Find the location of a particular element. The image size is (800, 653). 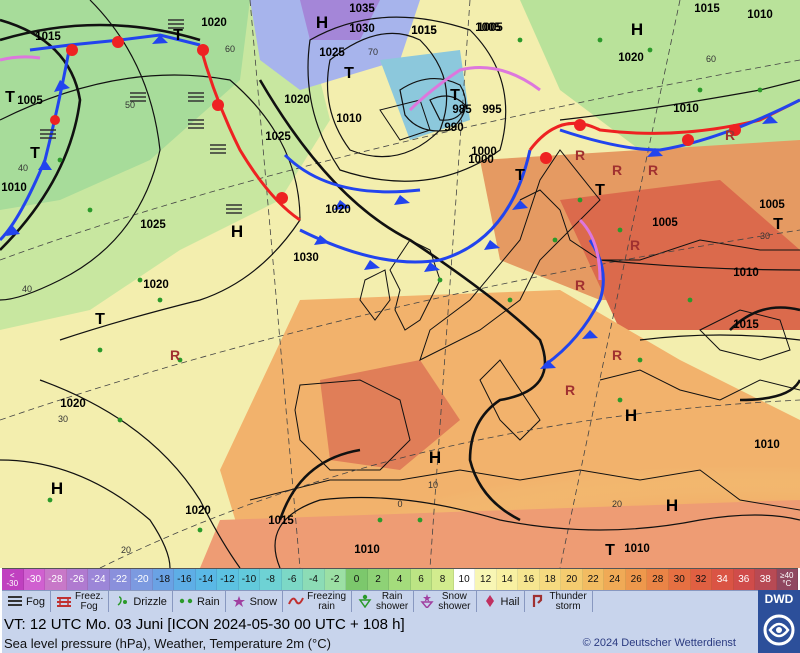

temperature-contour-label: 60 is located at coordinates (711, 59).